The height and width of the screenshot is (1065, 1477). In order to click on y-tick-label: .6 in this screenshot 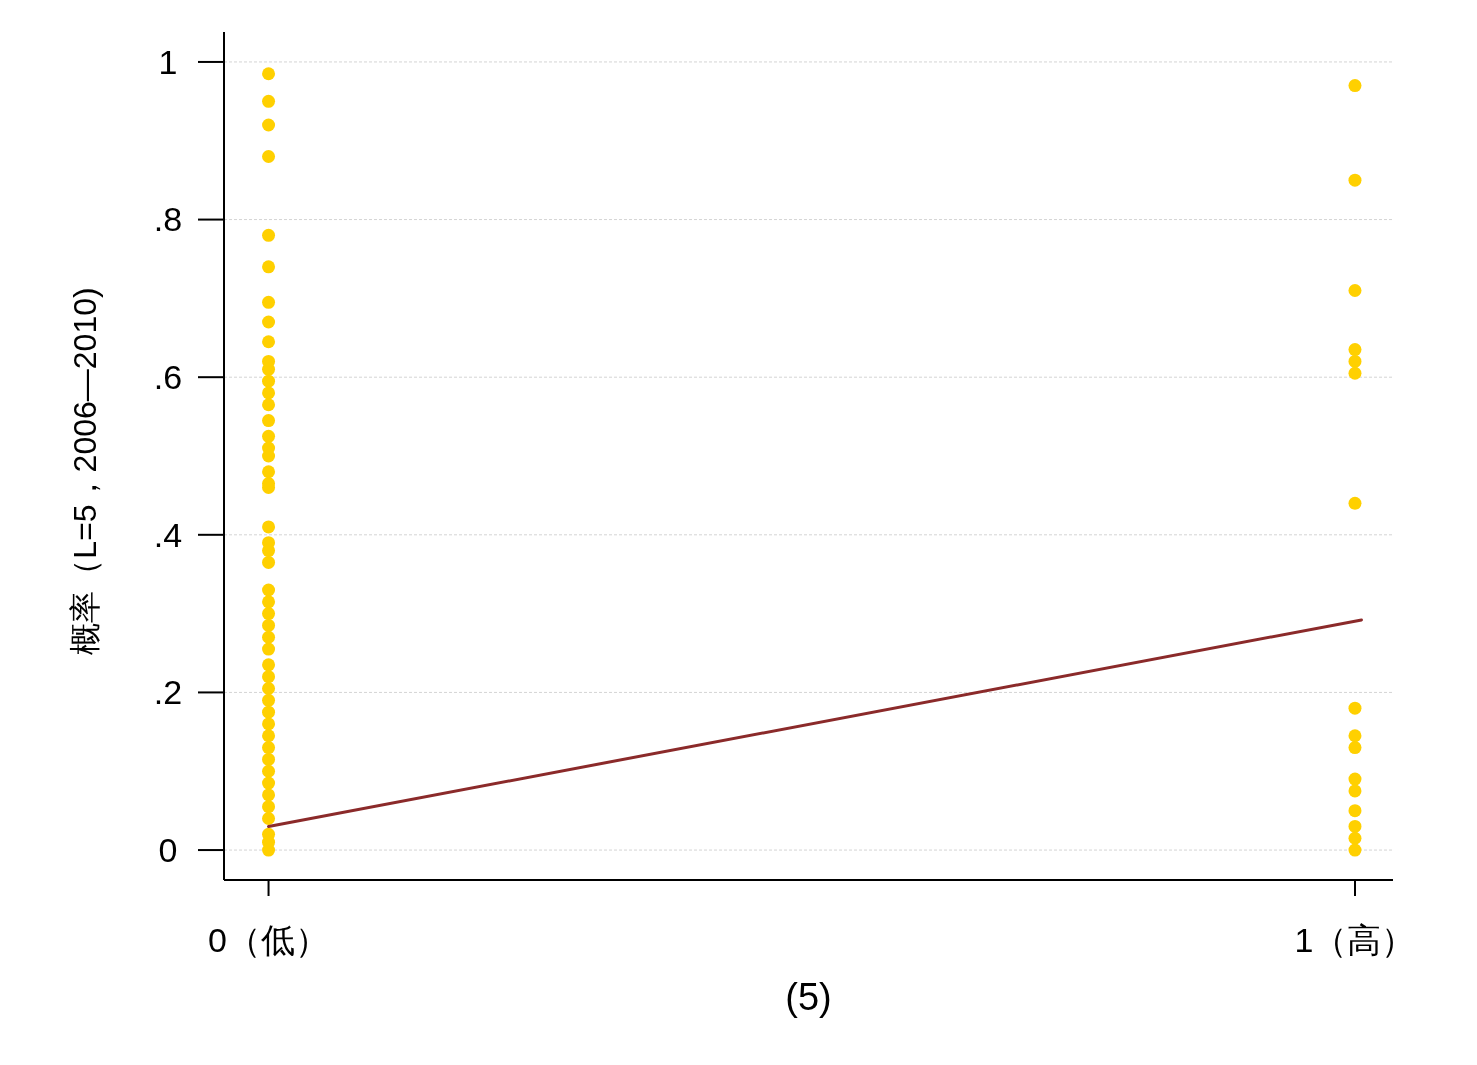, I will do `click(168, 377)`.